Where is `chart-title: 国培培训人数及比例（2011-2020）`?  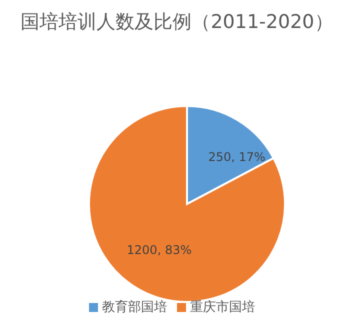 chart-title: 国培培训人数及比例（2011-2020） is located at coordinates (177, 22).